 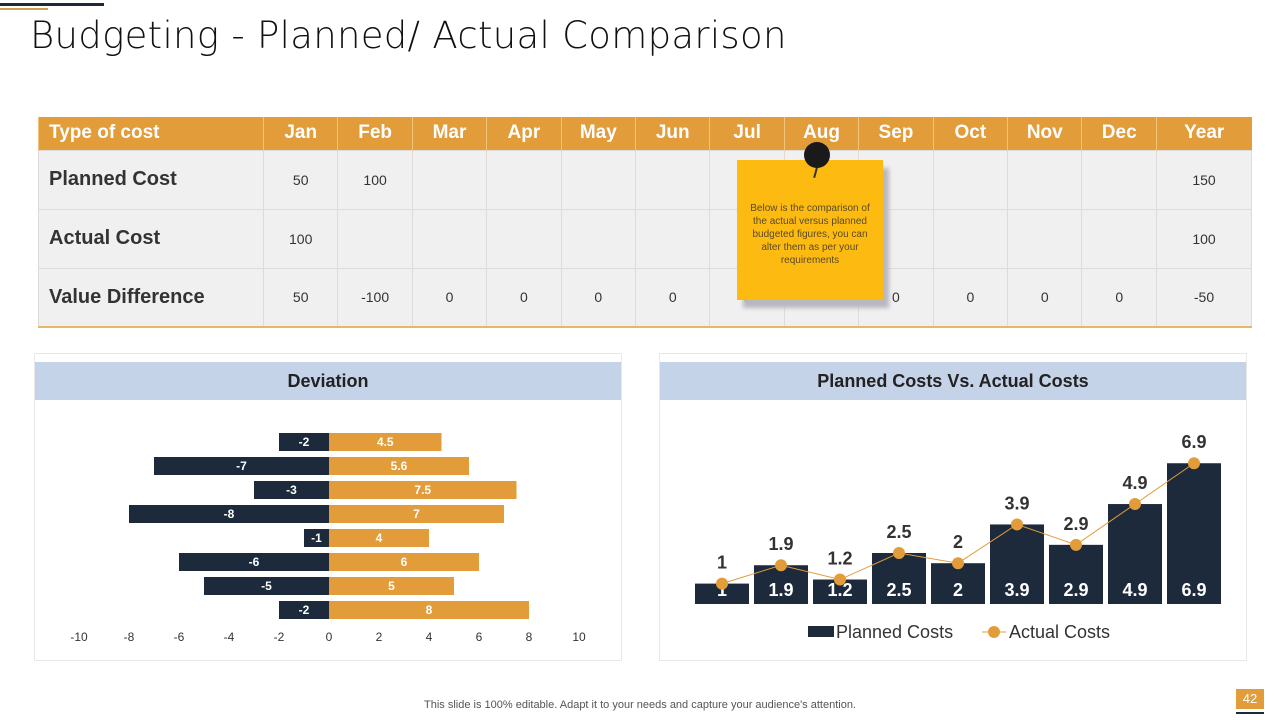 I want to click on x-tick-label: 8, so click(x=529, y=637).